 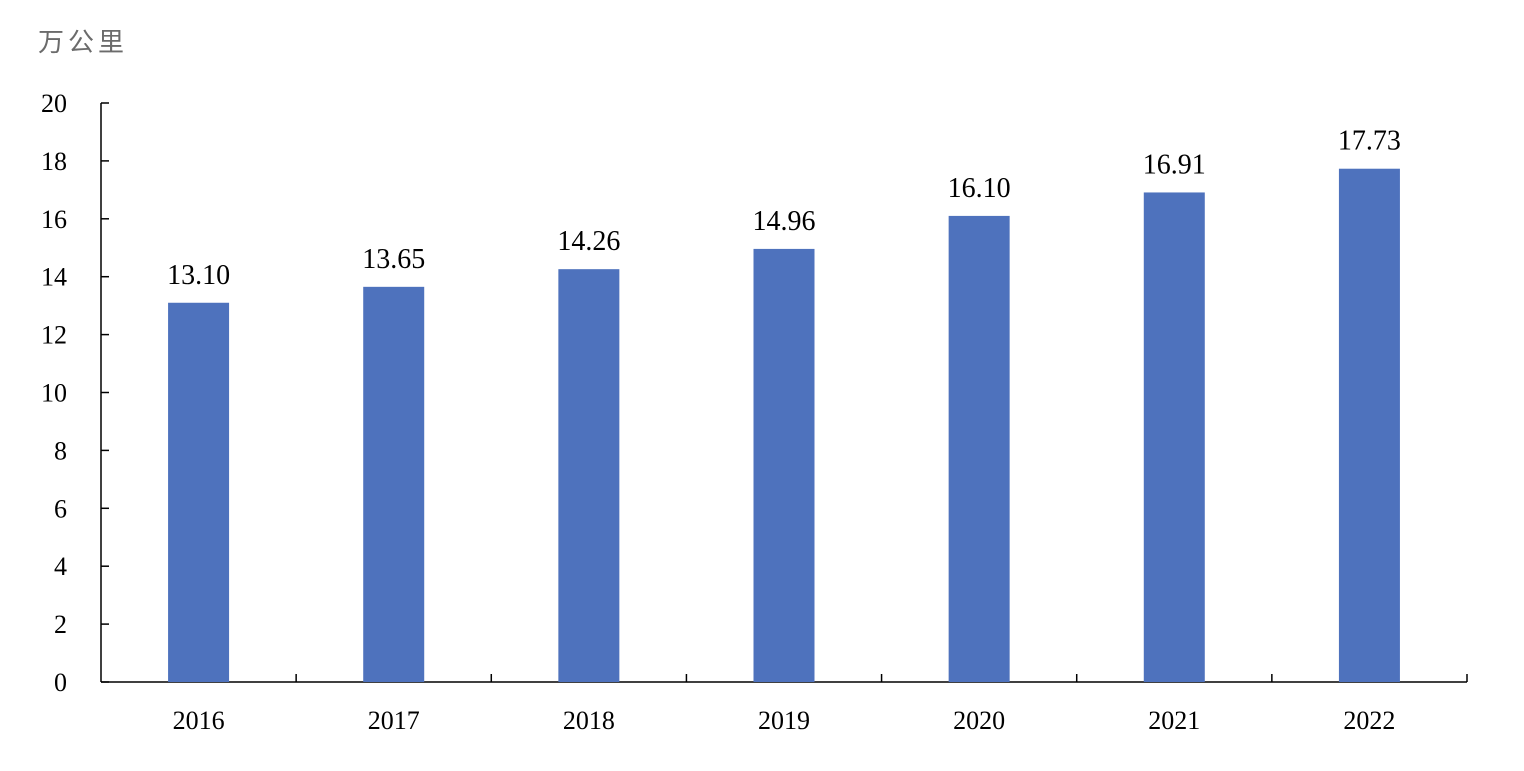 What do you see at coordinates (54, 219) in the screenshot?
I see `y-tick-label: 16` at bounding box center [54, 219].